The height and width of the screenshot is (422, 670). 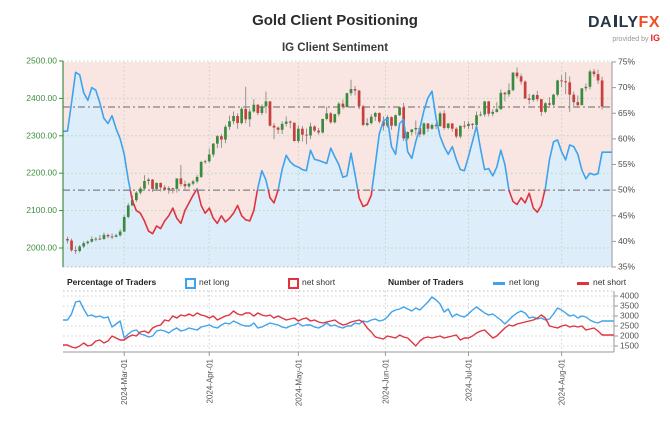 What do you see at coordinates (426, 282) in the screenshot?
I see `legend-number-title: Number of Traders` at bounding box center [426, 282].